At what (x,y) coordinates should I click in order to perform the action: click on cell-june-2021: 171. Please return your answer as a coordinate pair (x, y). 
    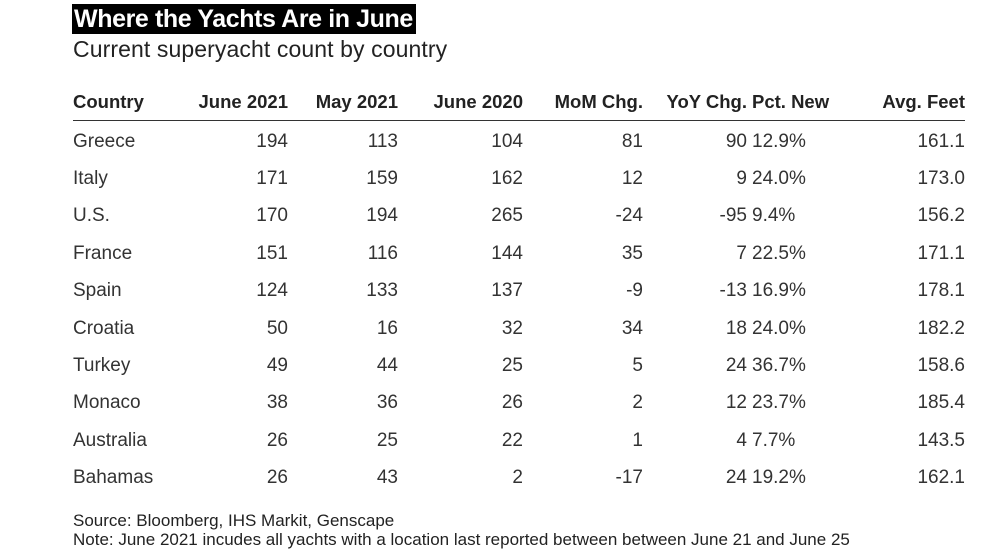
    Looking at the image, I should click on (272, 179).